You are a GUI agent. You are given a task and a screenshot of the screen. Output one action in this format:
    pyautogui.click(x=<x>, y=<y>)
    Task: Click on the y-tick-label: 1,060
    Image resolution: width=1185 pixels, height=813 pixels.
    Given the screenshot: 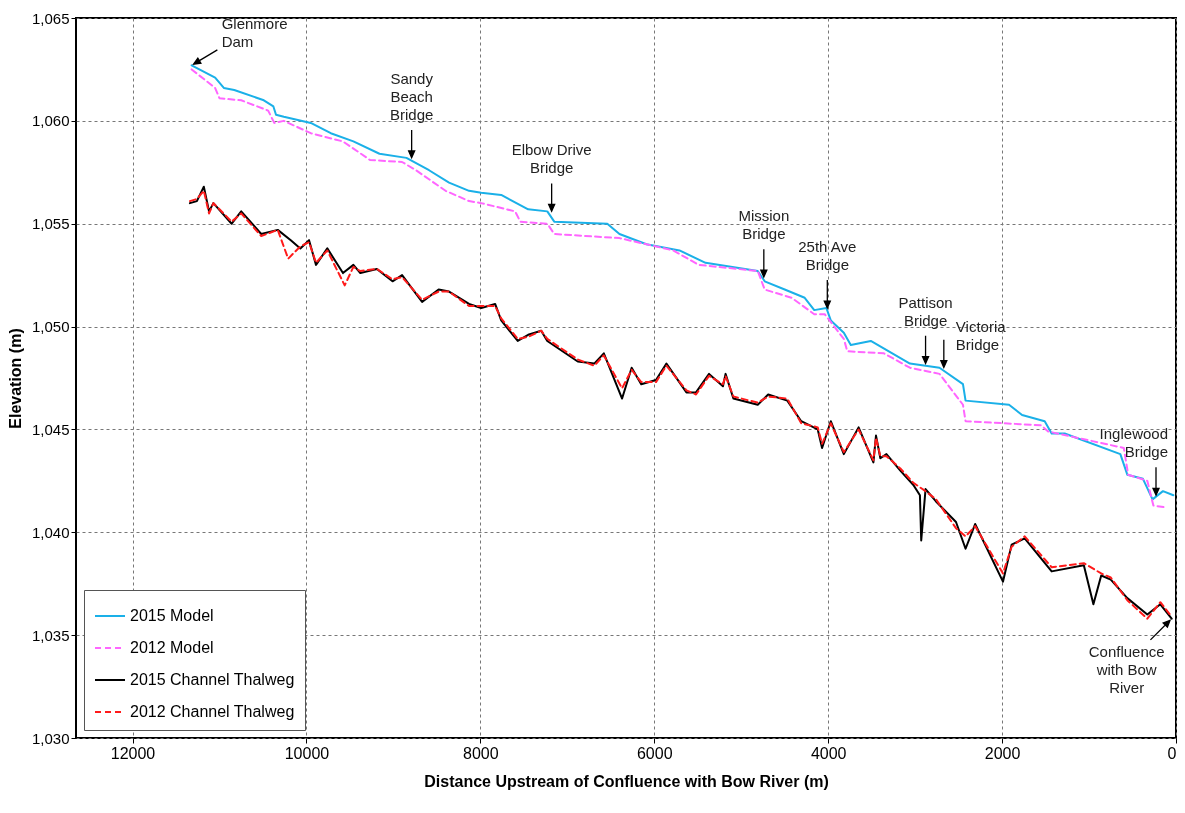 What is the action you would take?
    pyautogui.click(x=50, y=121)
    